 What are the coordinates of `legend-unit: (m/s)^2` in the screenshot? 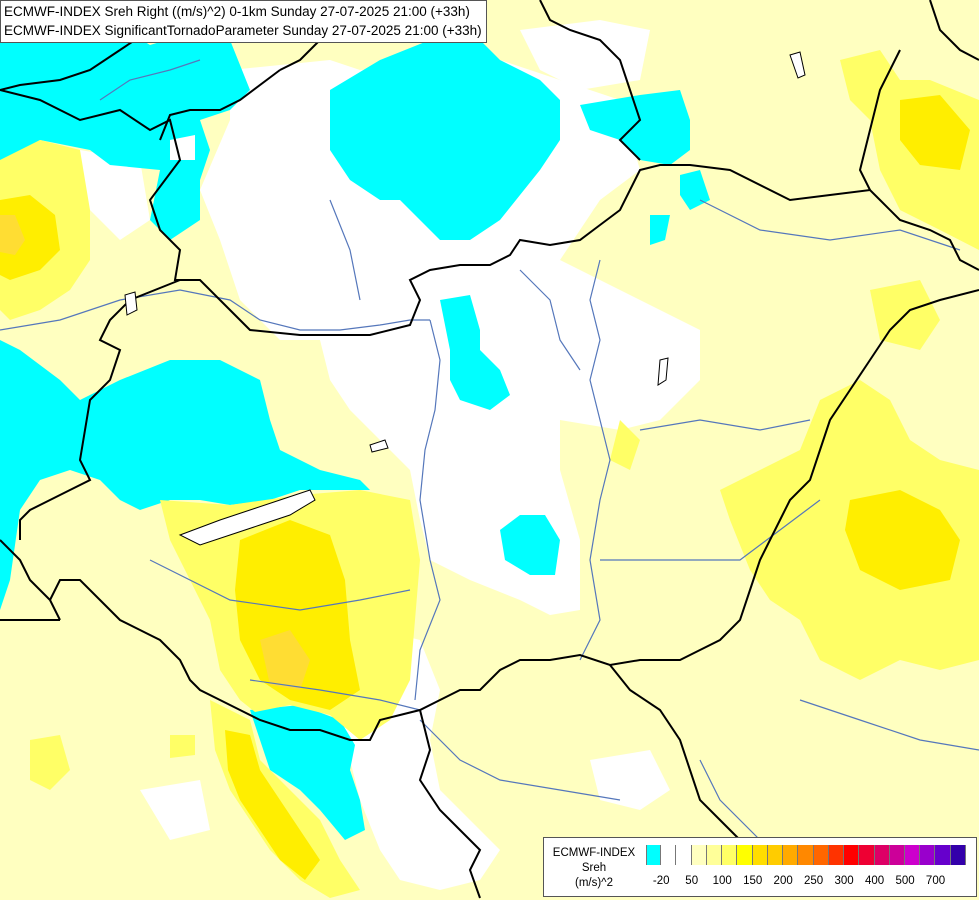 It's located at (594, 883).